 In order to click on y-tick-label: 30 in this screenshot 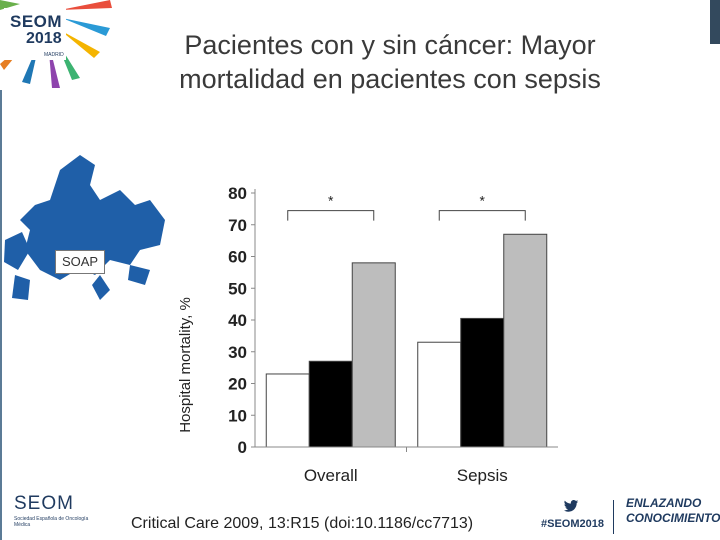, I will do `click(237, 352)`.